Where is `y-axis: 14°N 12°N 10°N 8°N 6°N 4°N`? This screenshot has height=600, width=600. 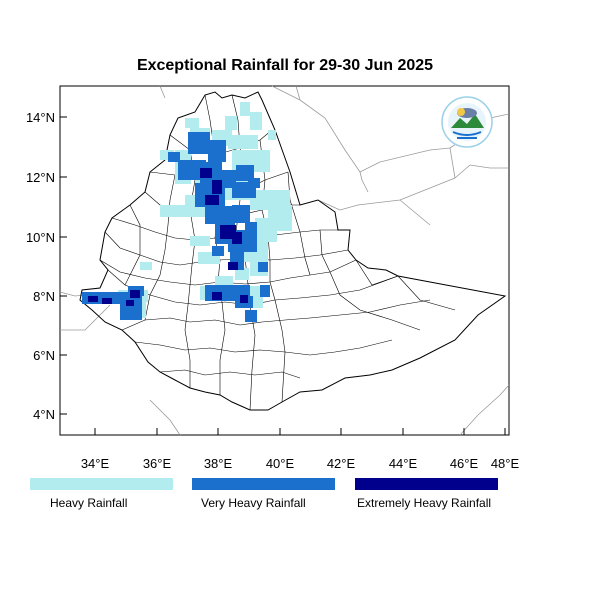 y-axis: 14°N 12°N 10°N 8°N 6°N 4°N is located at coordinates (46, 266).